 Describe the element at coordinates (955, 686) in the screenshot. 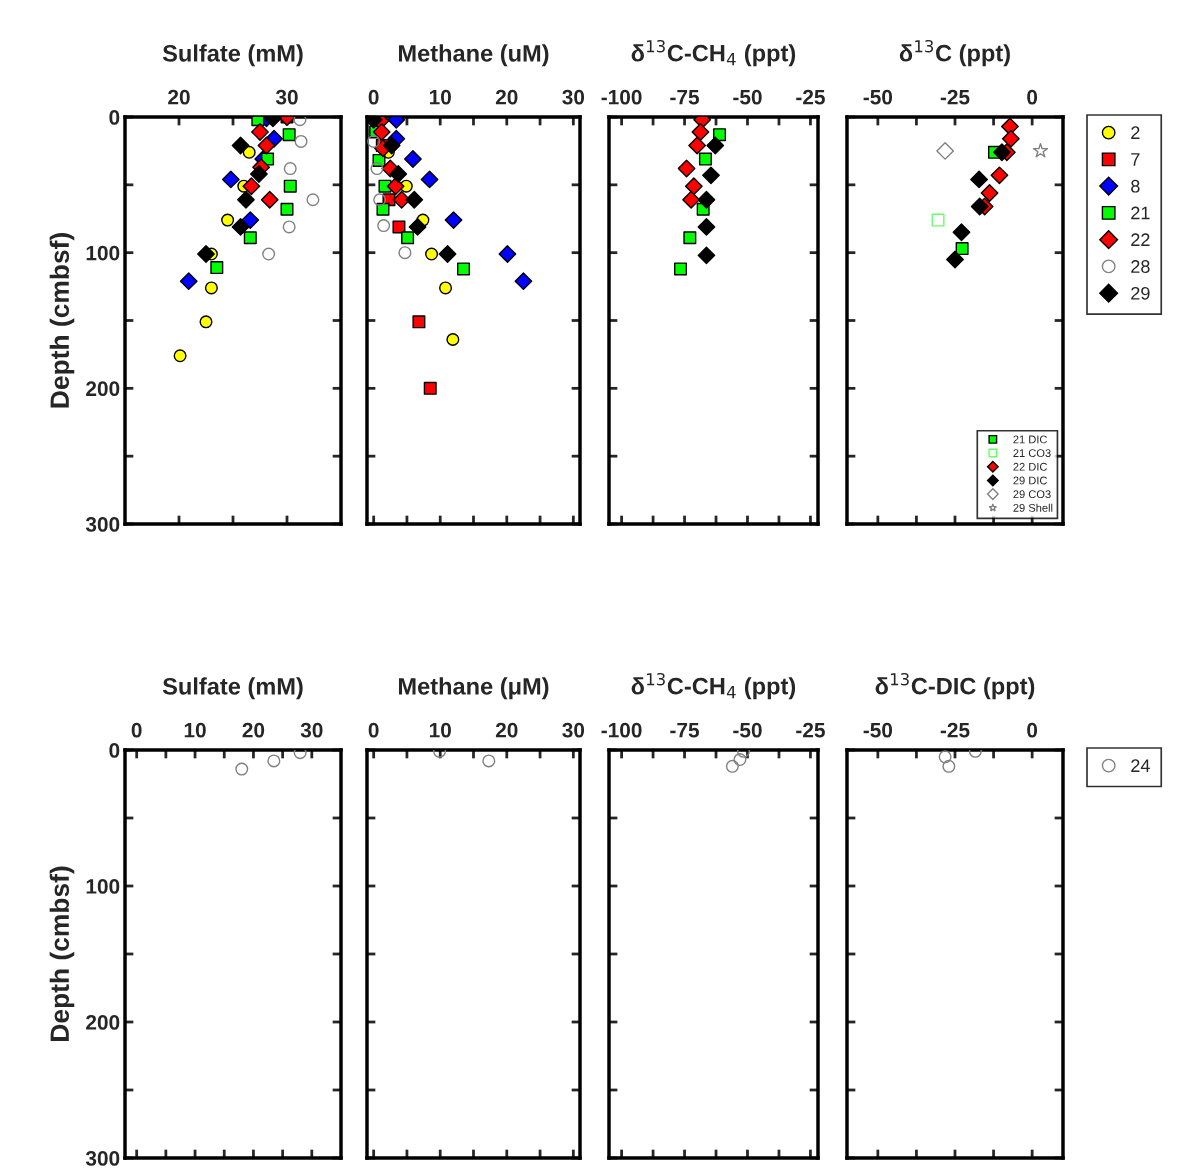

I see `chart-title: δ$^{13}$C-DIC (ppt)` at that location.